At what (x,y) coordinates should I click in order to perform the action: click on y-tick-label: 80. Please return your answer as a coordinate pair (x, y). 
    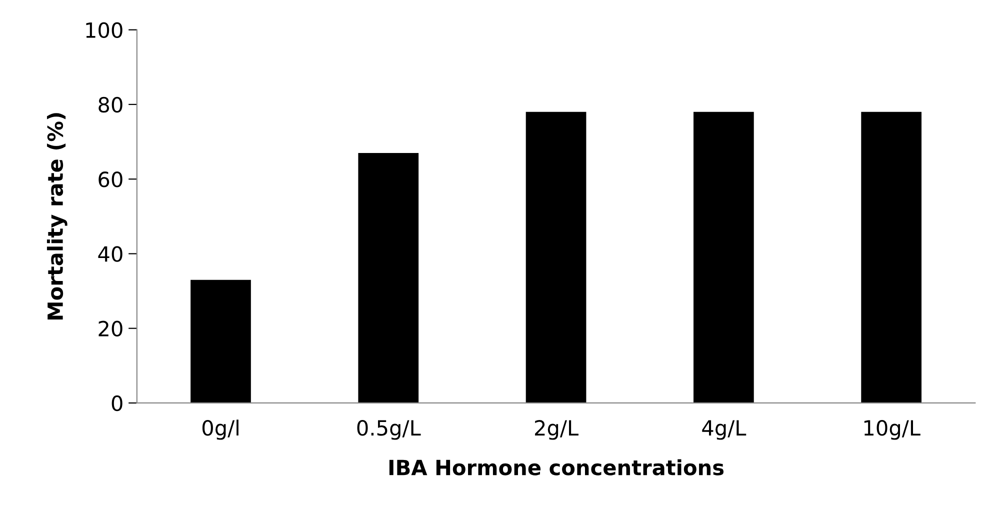
    Looking at the image, I should click on (110, 104).